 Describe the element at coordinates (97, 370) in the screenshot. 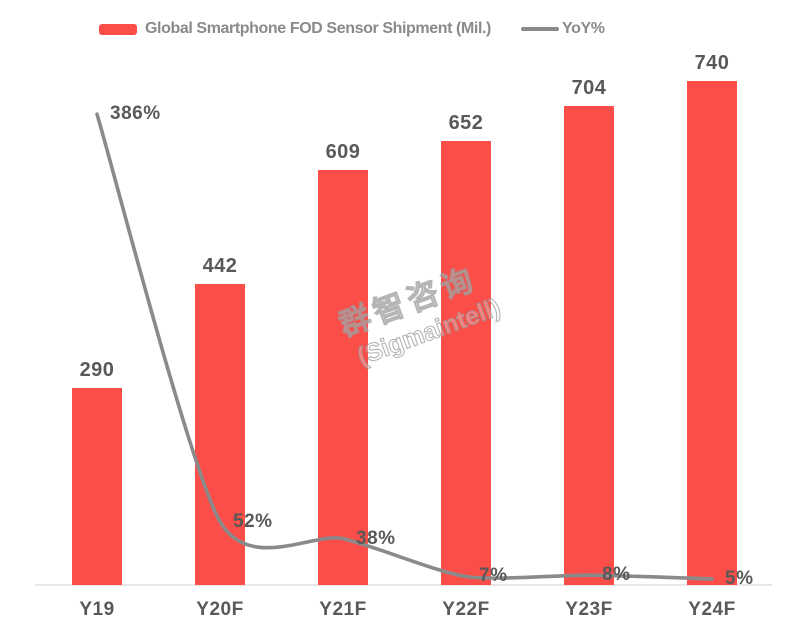

I see `bar-value-label-y19: 290` at that location.